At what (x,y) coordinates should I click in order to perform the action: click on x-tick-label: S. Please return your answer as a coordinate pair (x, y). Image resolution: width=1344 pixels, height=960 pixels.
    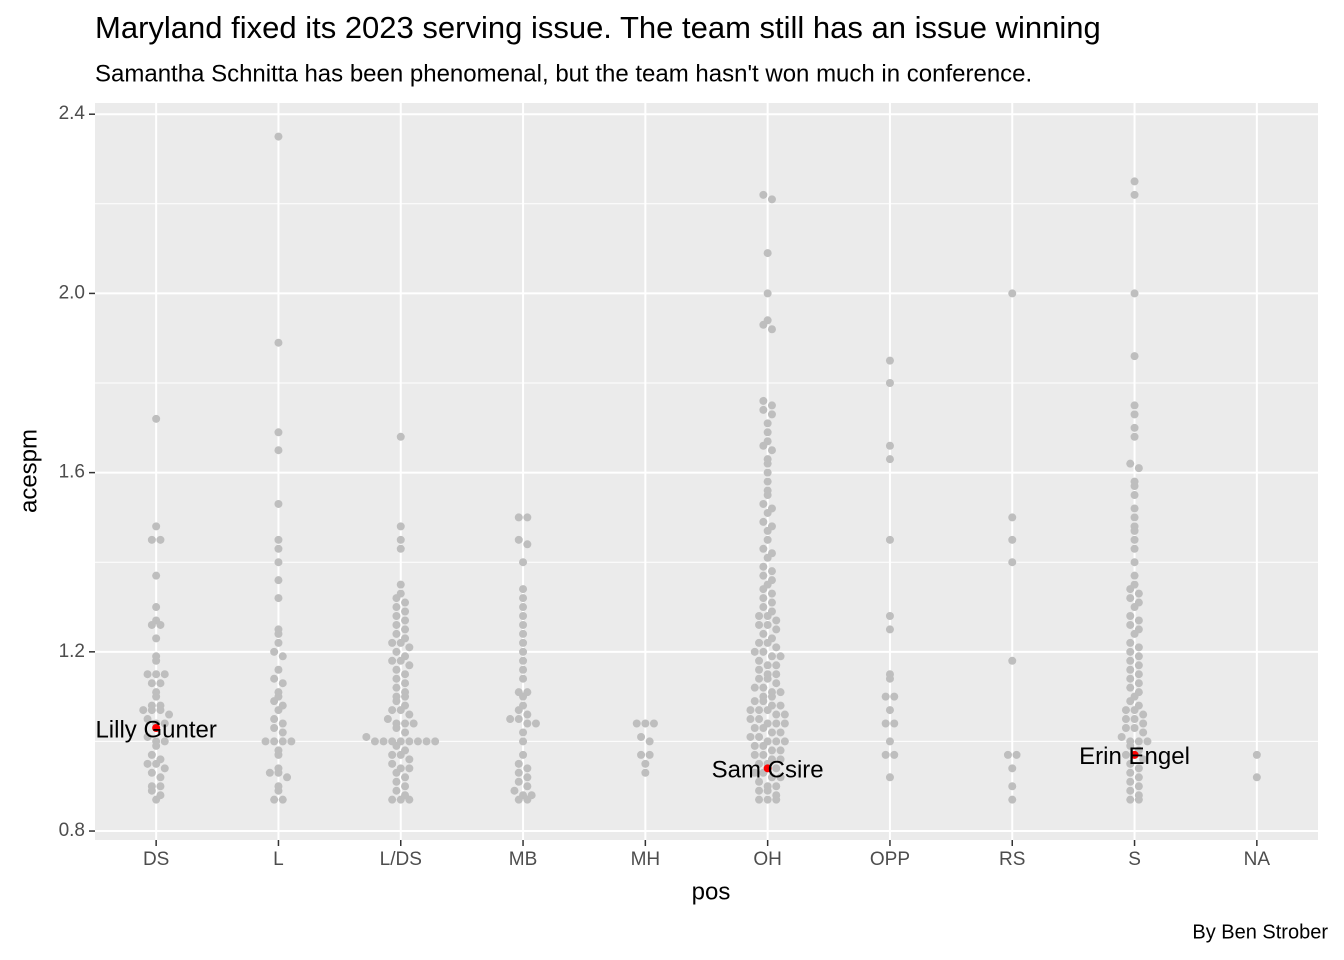
    Looking at the image, I should click on (1134, 859).